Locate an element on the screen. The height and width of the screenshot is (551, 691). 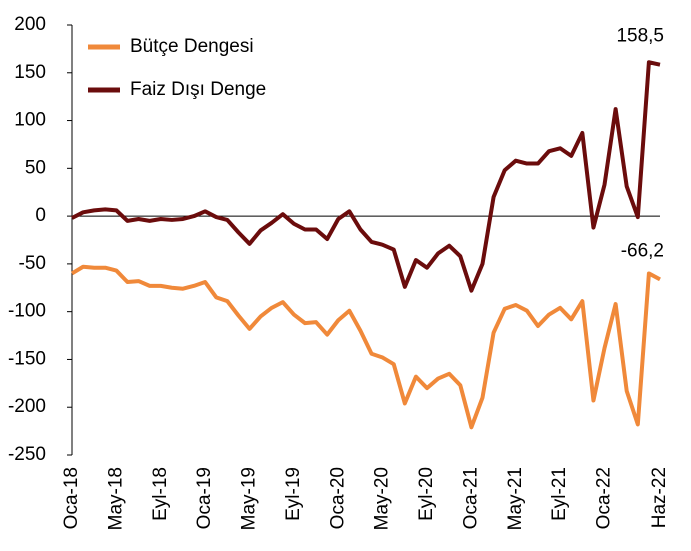
y-tick-label: 200 is located at coordinates (30, 24).